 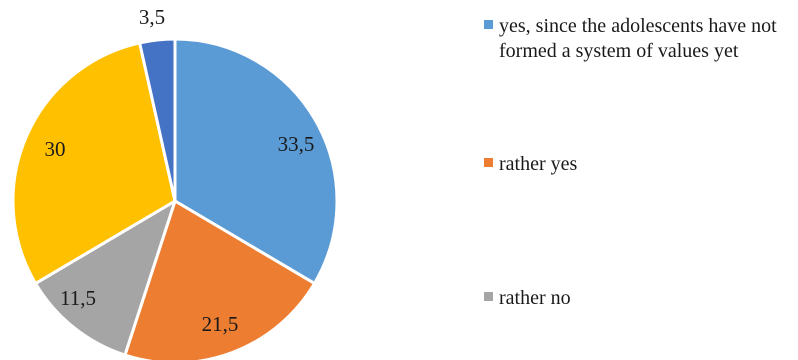 I want to click on legend-swatch-yes-since, so click(x=488, y=24).